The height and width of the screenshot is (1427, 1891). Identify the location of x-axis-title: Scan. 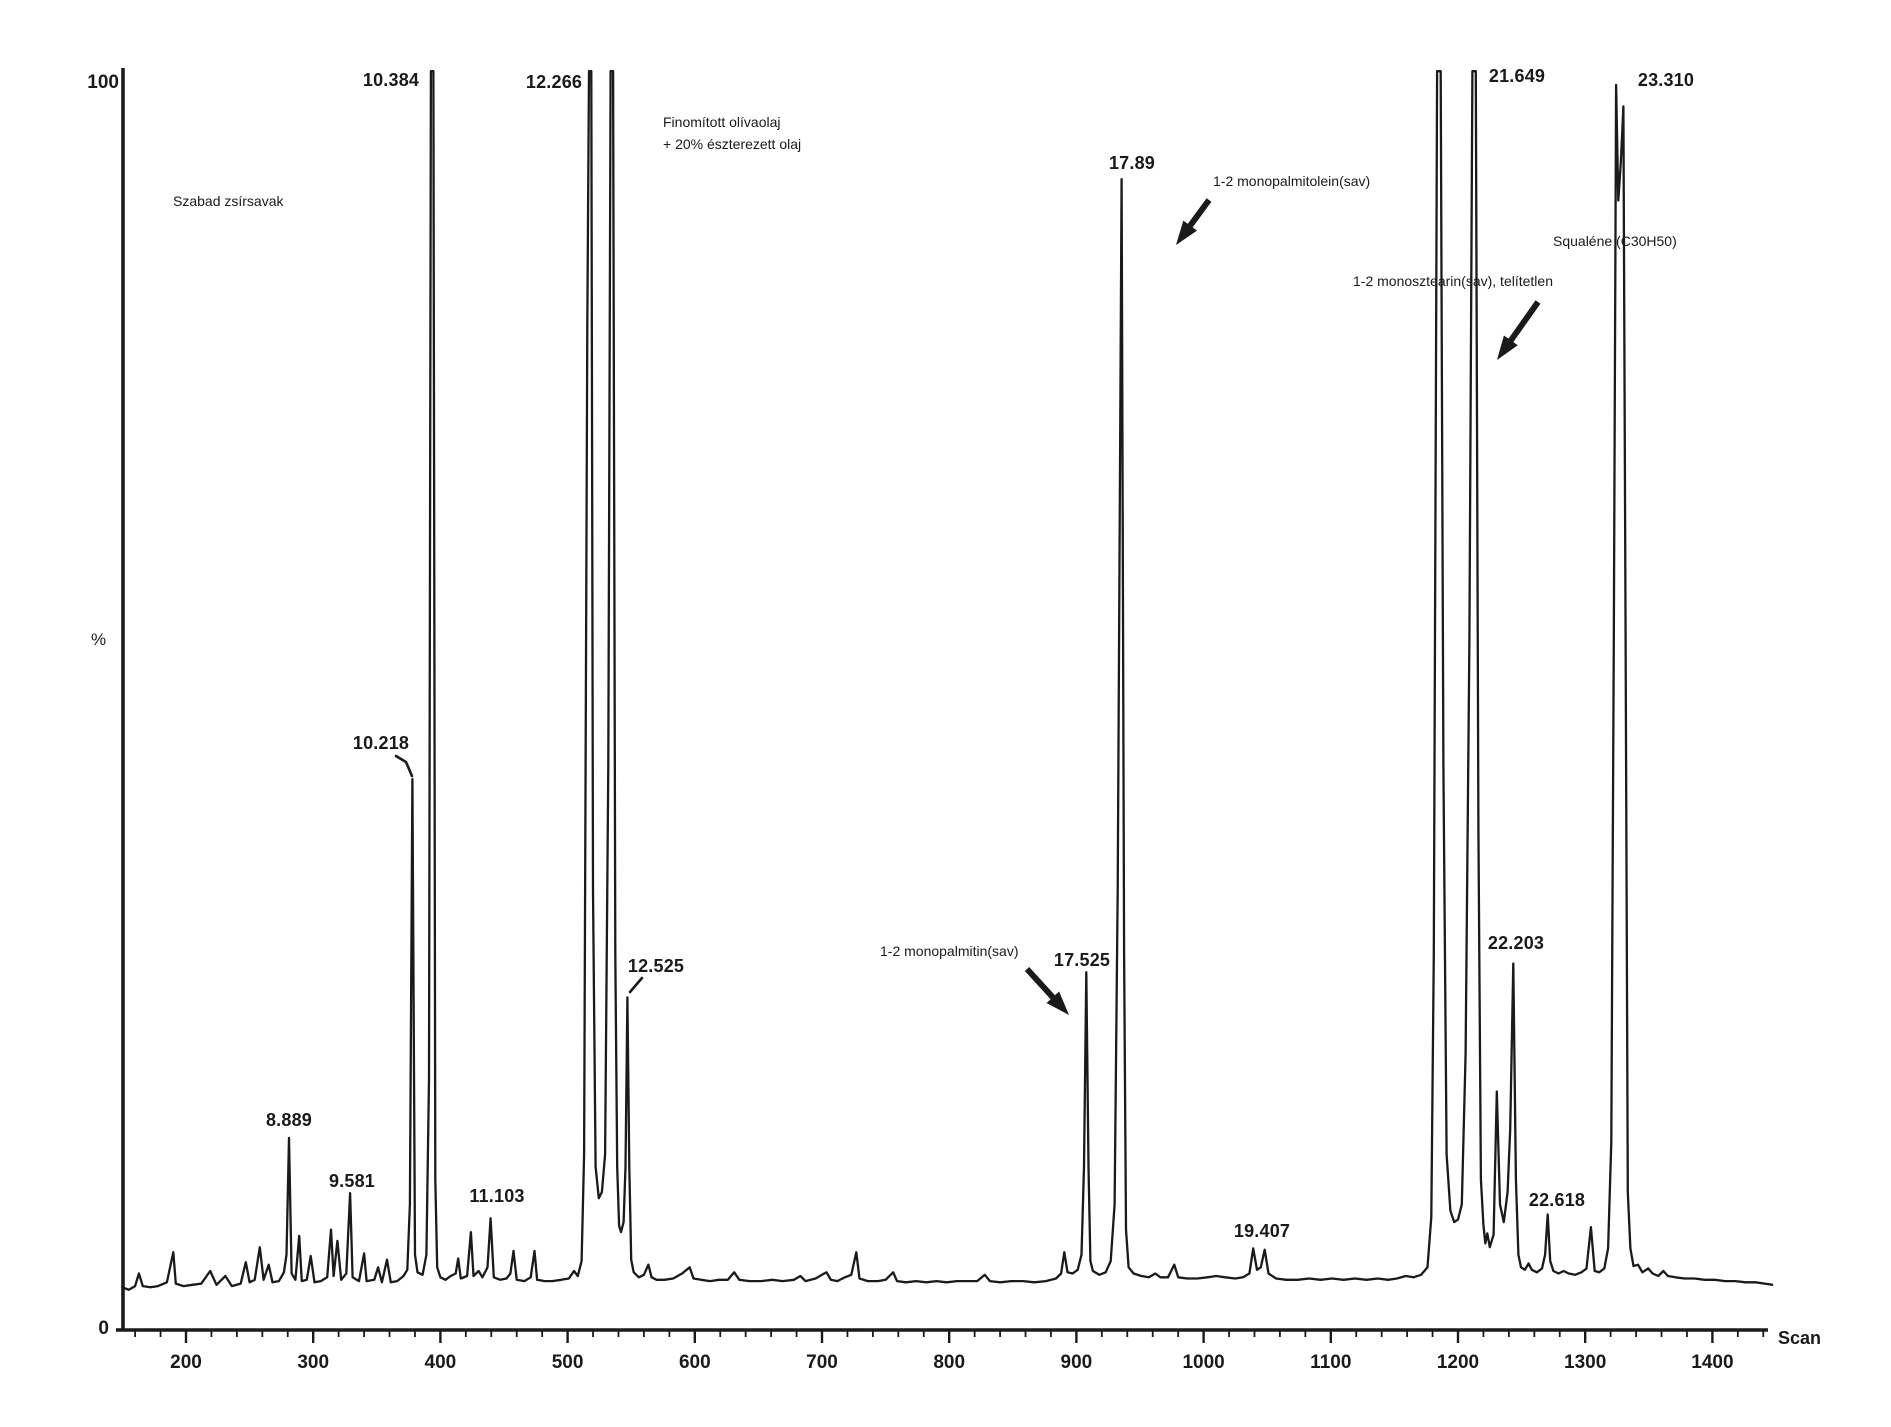
(1800, 1338).